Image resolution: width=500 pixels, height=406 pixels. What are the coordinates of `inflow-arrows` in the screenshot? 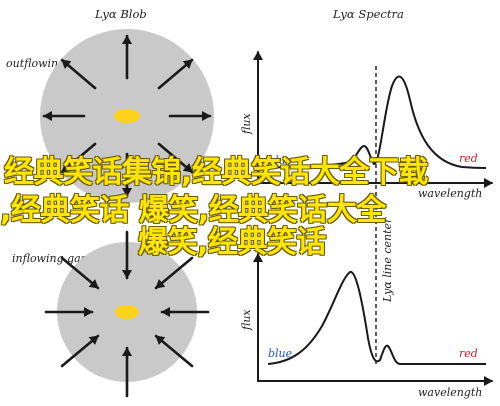 It's located at (127, 314).